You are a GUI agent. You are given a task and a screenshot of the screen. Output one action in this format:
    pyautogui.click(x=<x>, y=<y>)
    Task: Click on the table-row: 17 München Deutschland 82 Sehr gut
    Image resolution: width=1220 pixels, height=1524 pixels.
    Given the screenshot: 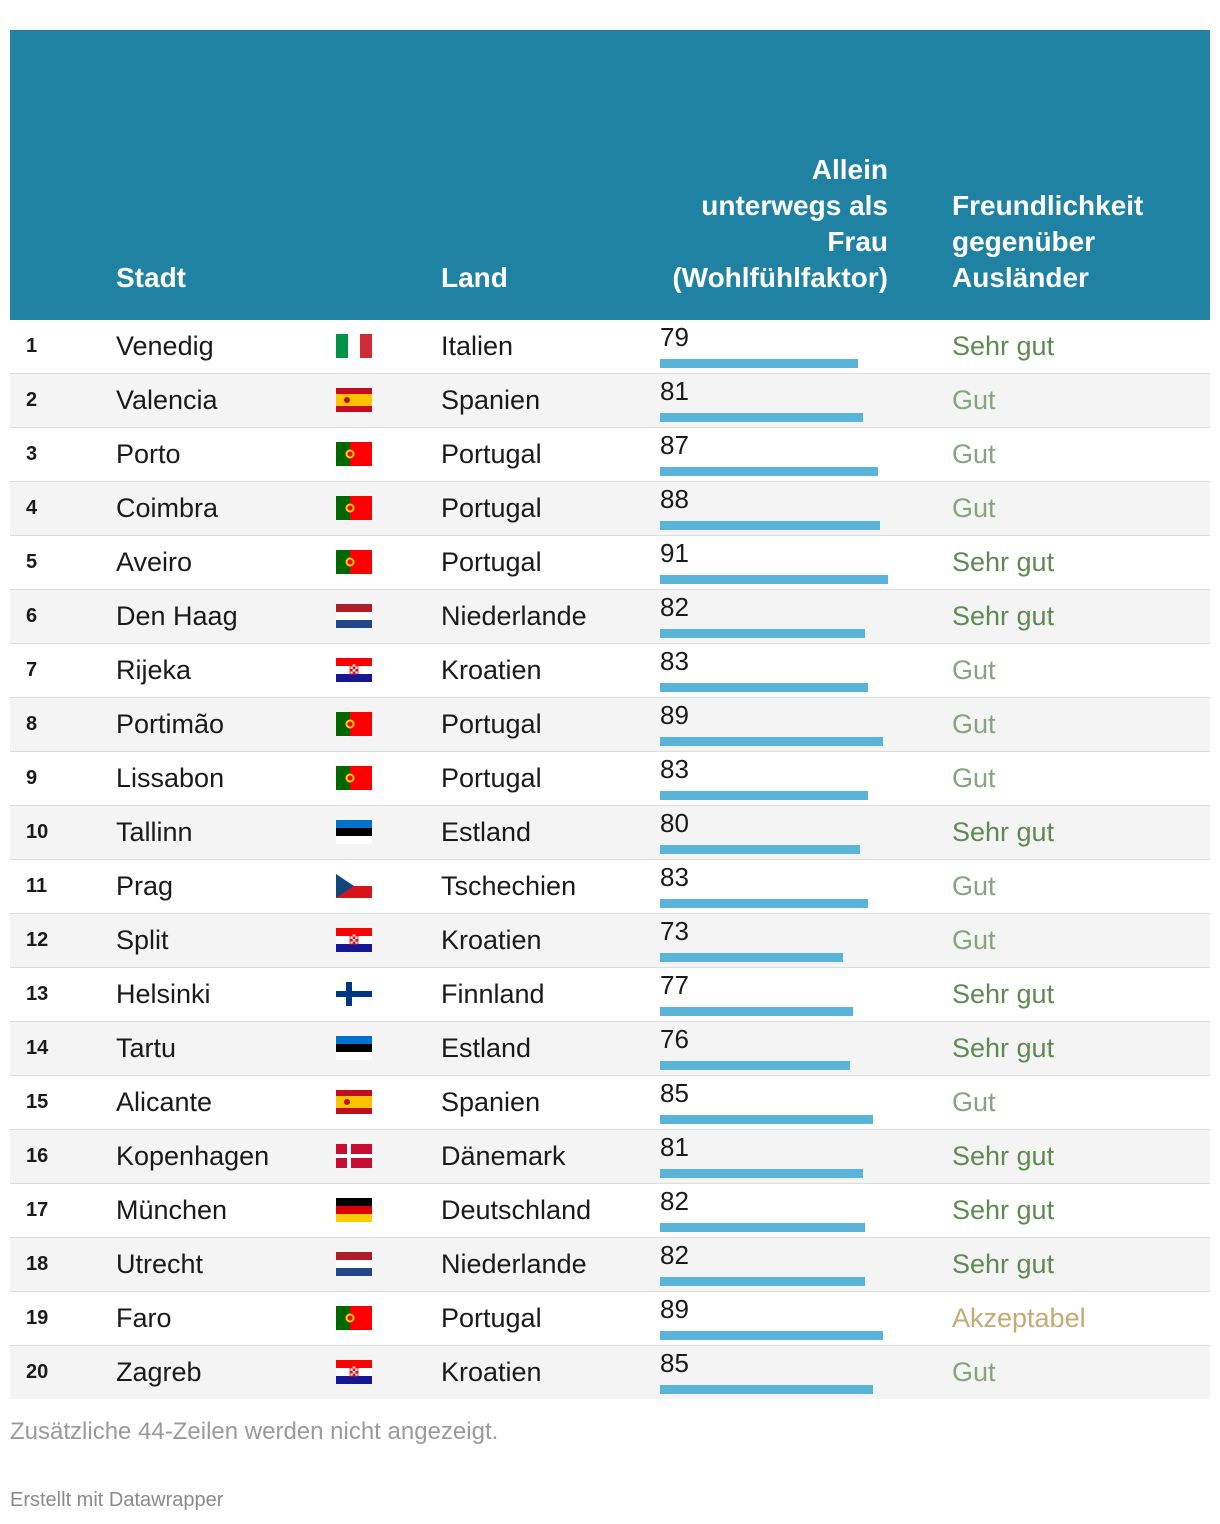 What is the action you would take?
    pyautogui.click(x=610, y=1211)
    